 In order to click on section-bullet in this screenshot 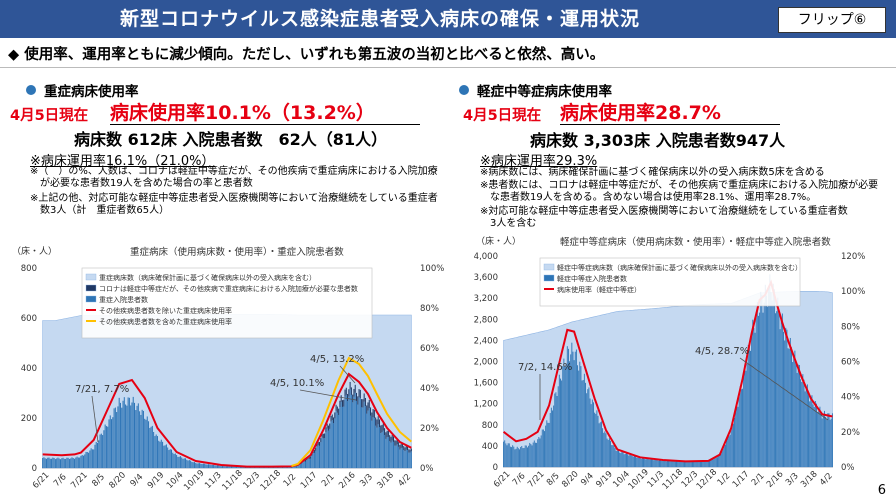, I will do `click(31, 90)`.